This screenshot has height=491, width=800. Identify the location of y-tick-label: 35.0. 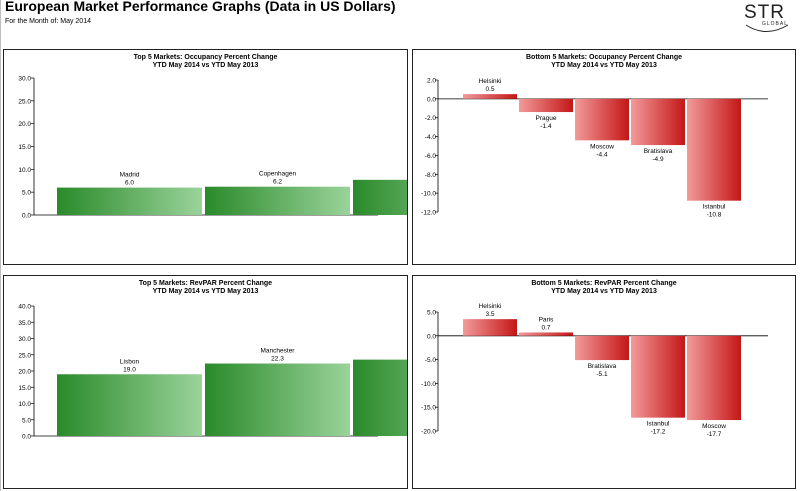
(24, 323).